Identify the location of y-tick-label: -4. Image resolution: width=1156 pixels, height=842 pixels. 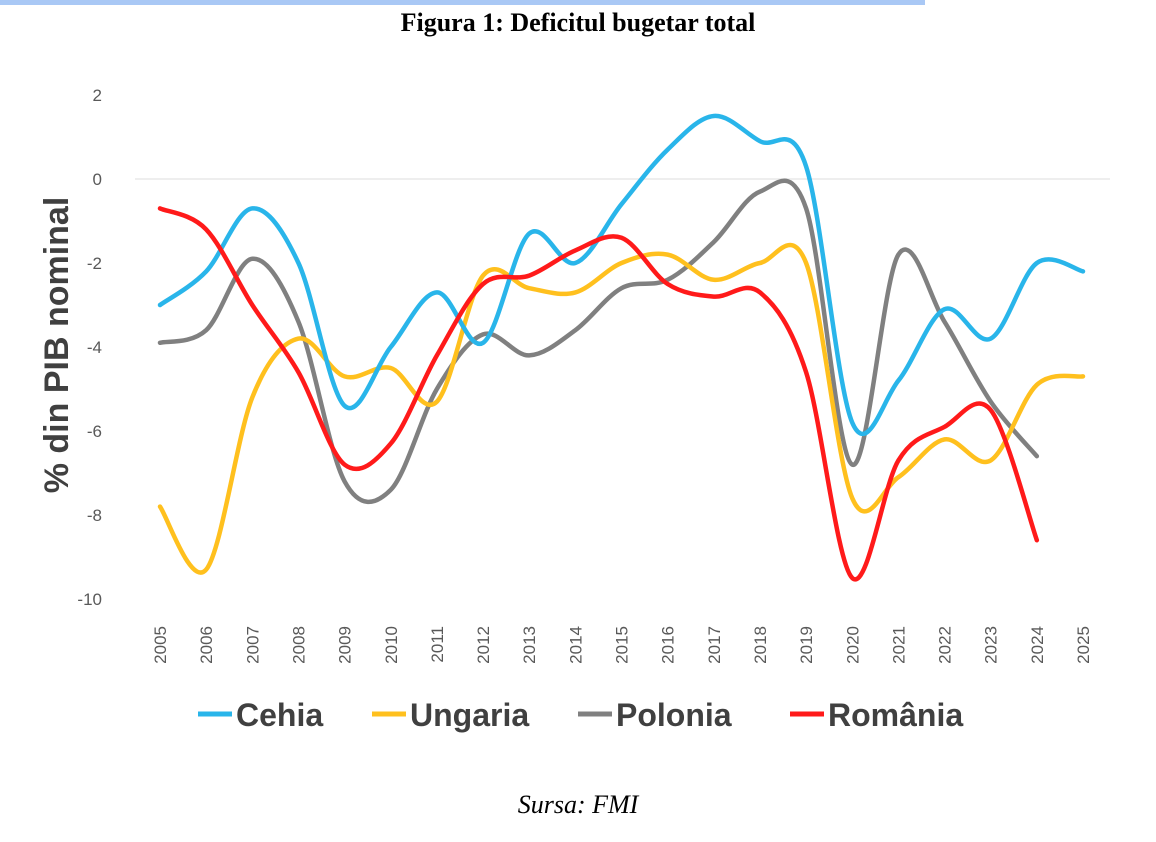
(94, 347).